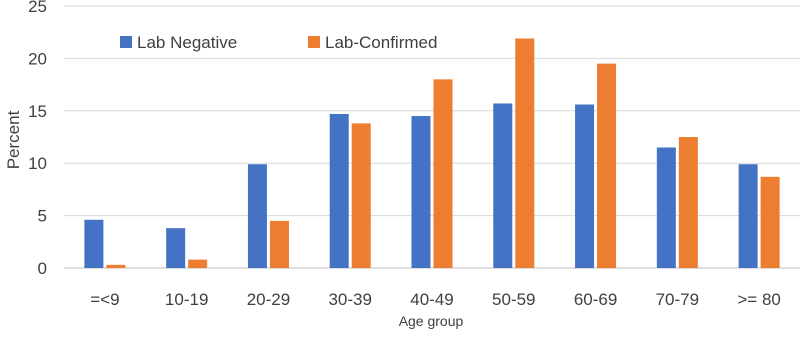 This screenshot has width=805, height=337. Describe the element at coordinates (13, 139) in the screenshot. I see `y-axis-label: Percent` at that location.